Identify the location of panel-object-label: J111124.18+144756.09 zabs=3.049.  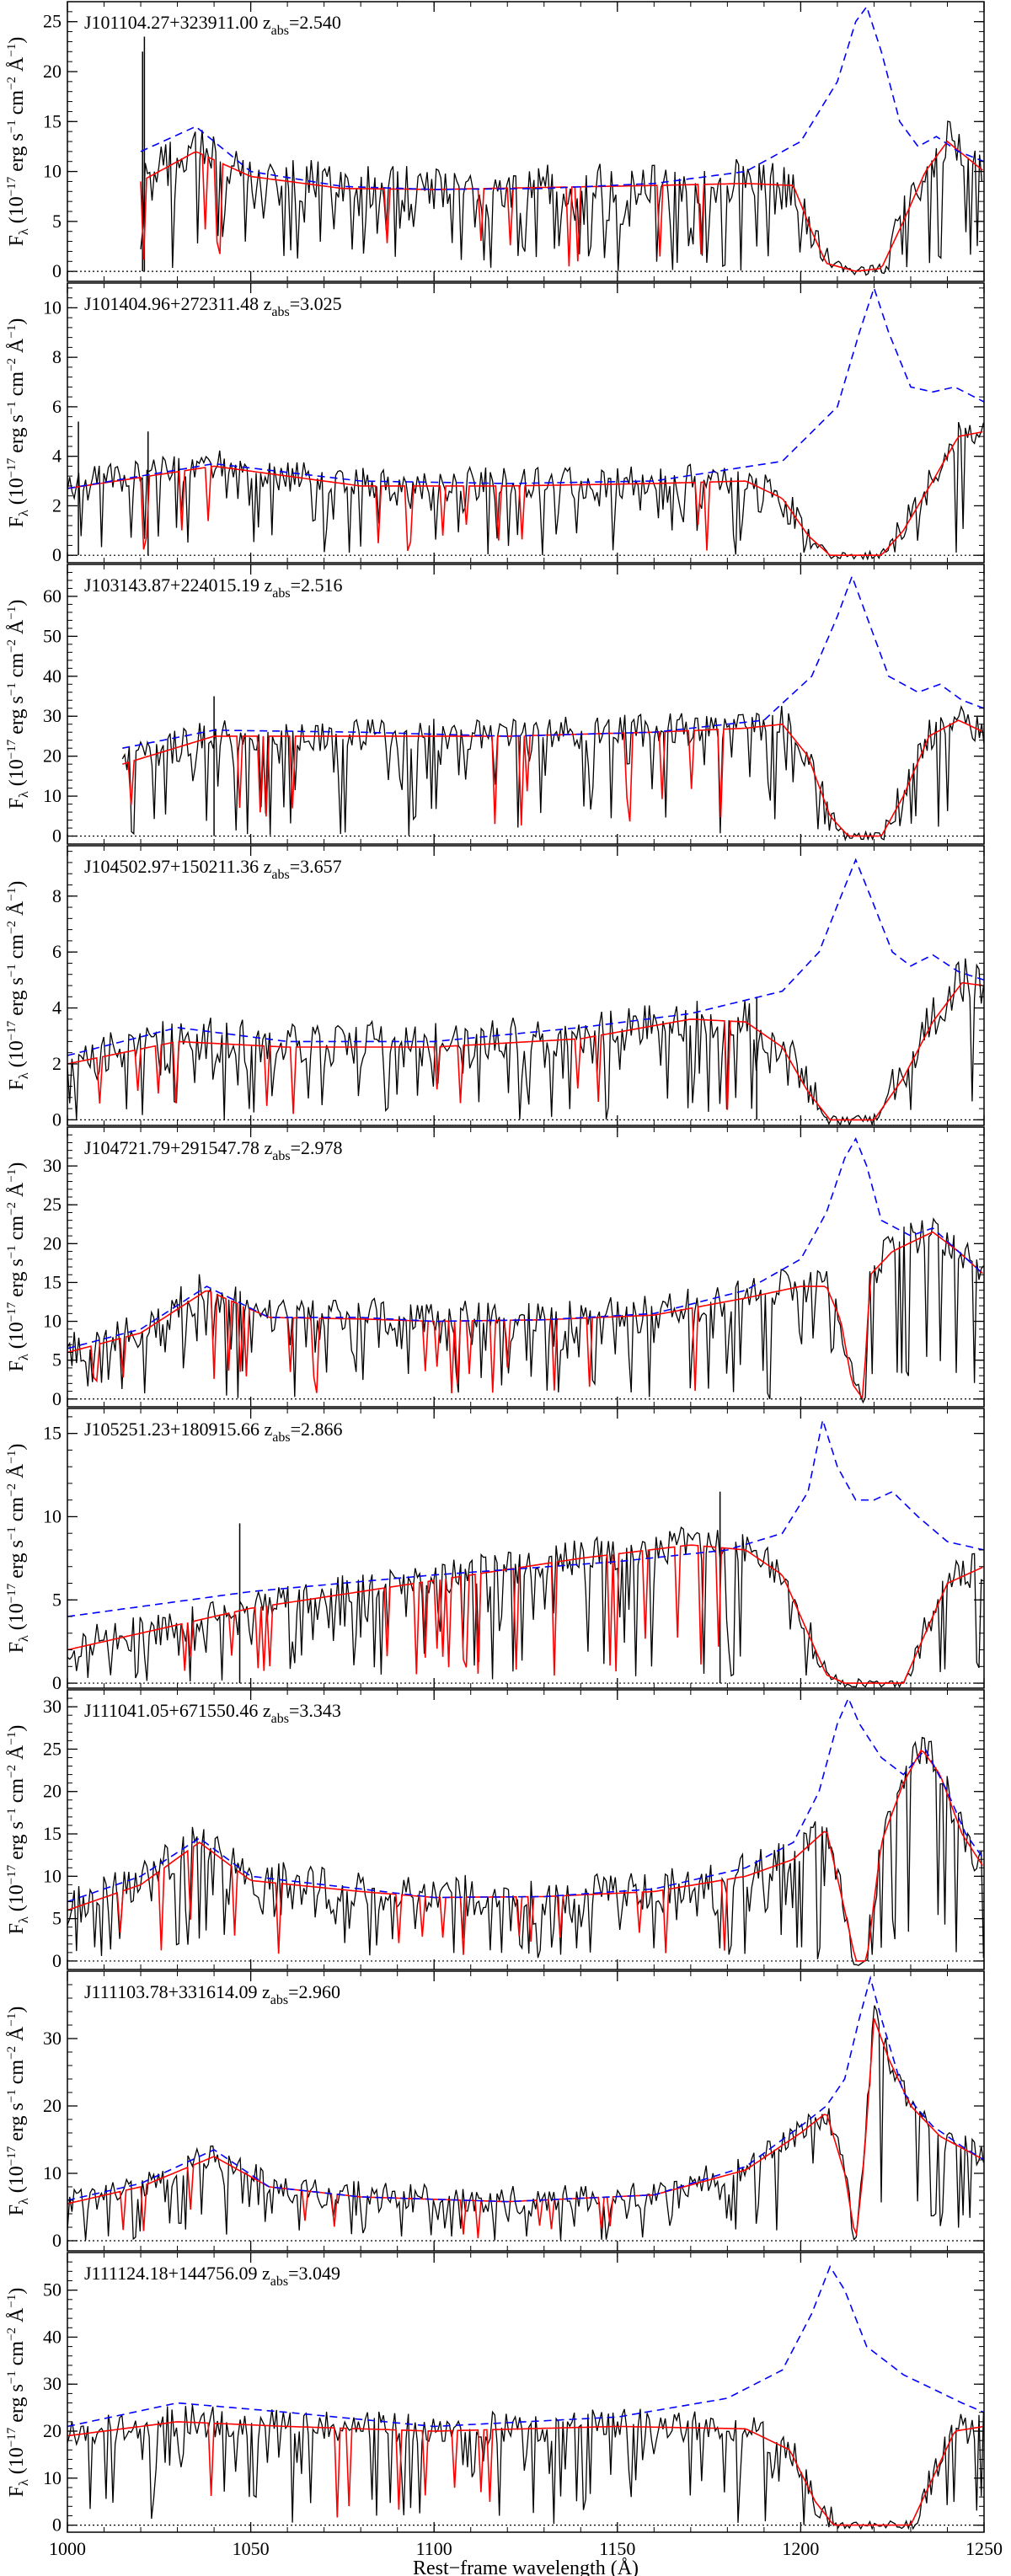
(212, 2276).